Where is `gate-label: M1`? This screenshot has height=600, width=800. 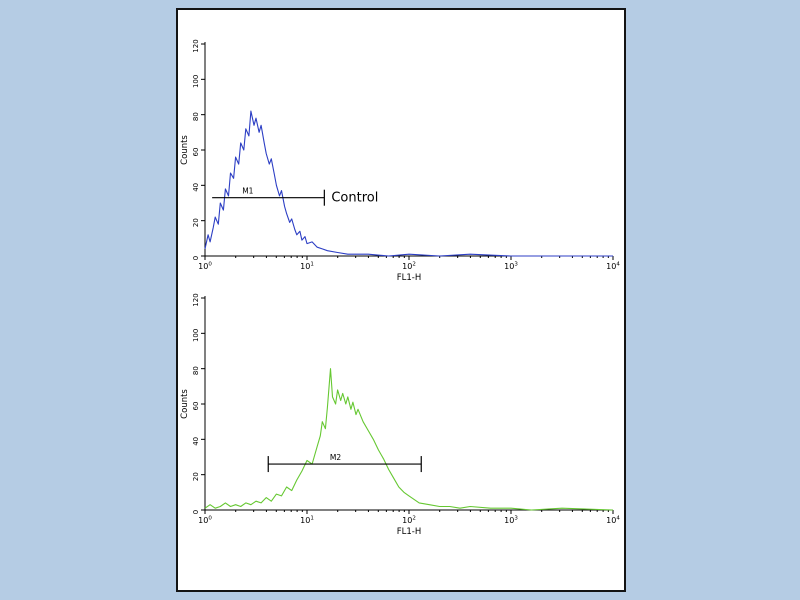 gate-label: M1 is located at coordinates (247, 191).